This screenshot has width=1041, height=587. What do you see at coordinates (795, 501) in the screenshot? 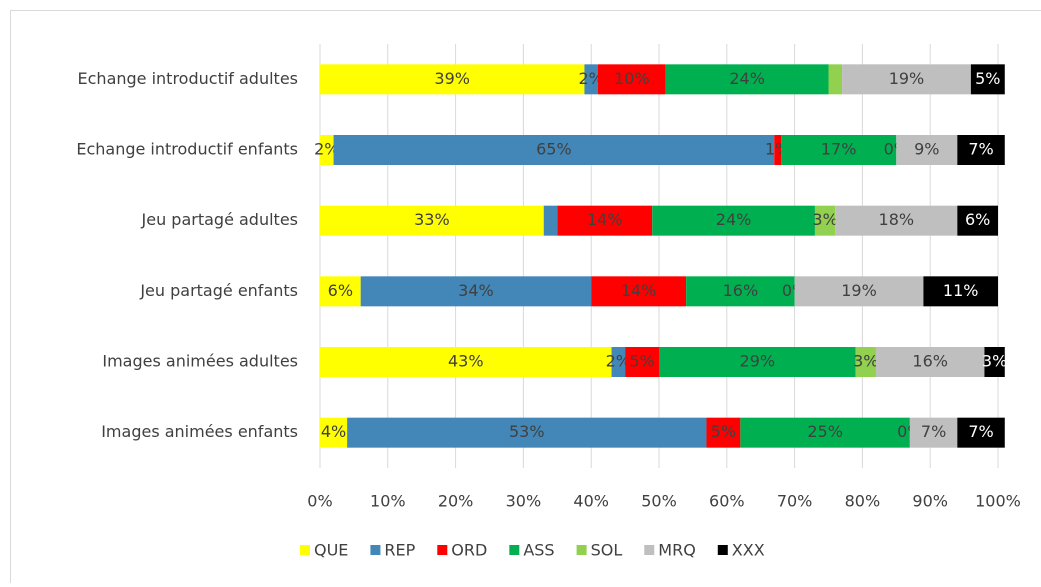
I see `x-tick-label: 70%` at bounding box center [795, 501].